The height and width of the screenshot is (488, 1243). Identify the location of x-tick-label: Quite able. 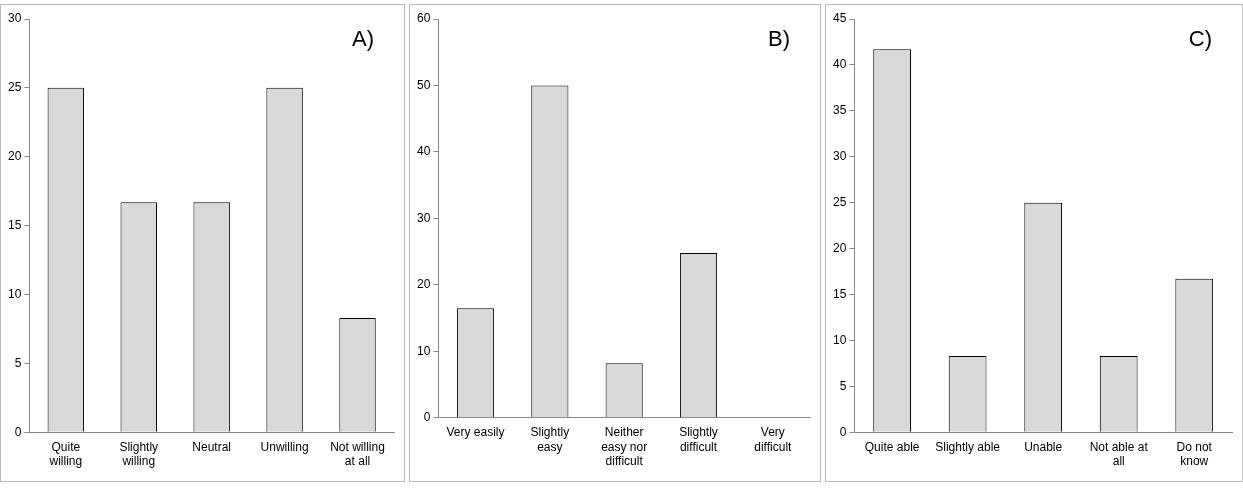
(892, 446).